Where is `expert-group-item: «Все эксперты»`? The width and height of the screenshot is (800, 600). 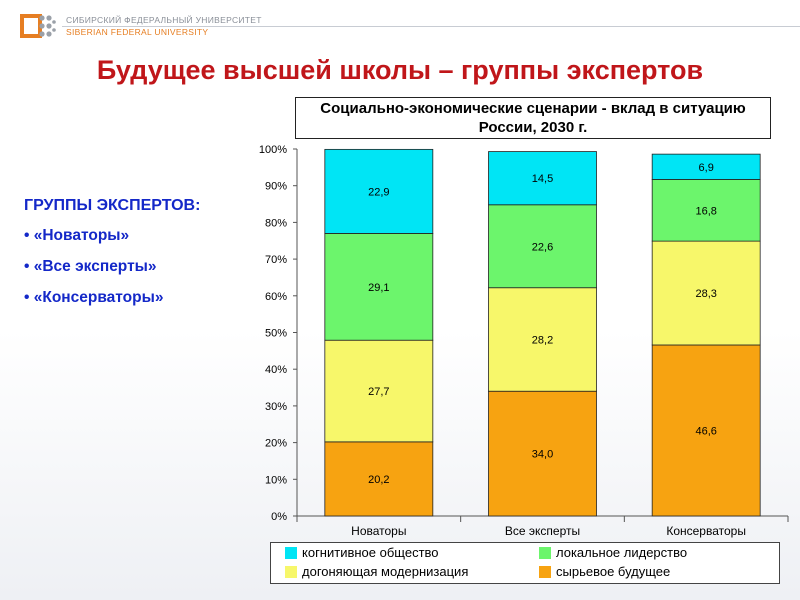
expert-group-item: «Все эксперты» is located at coordinates (112, 267).